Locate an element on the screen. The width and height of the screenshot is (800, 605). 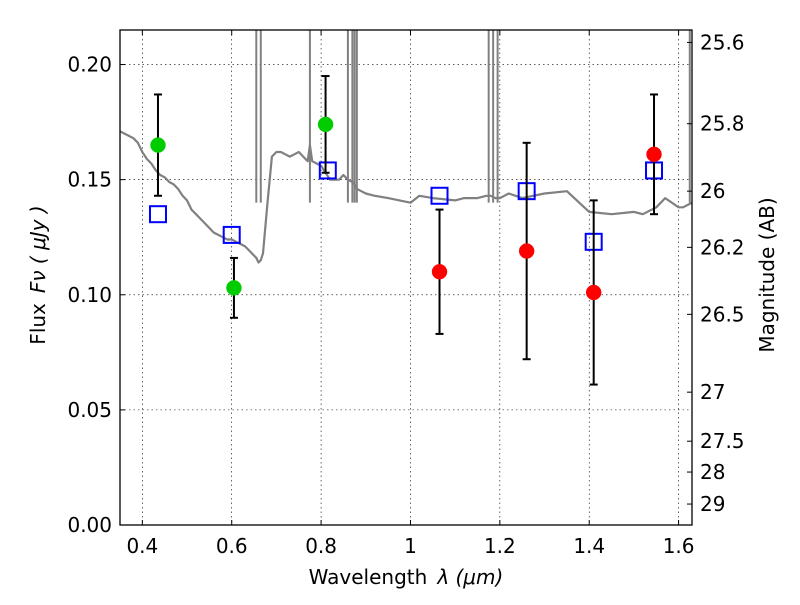
y2-axis: 25.6 25.8 26 26.2 26.5 27 27.5 28 29 is located at coordinates (716, 273).